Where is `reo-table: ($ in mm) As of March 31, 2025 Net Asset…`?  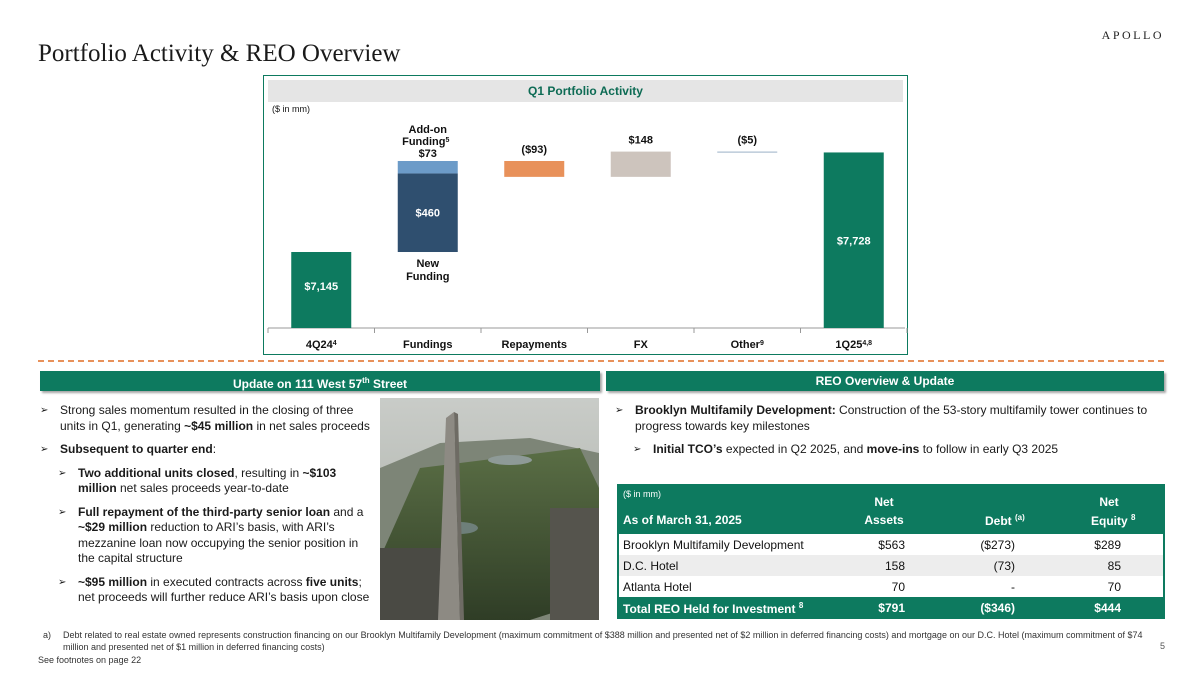 reo-table: ($ in mm) As of March 31, 2025 Net Asset… is located at coordinates (891, 551).